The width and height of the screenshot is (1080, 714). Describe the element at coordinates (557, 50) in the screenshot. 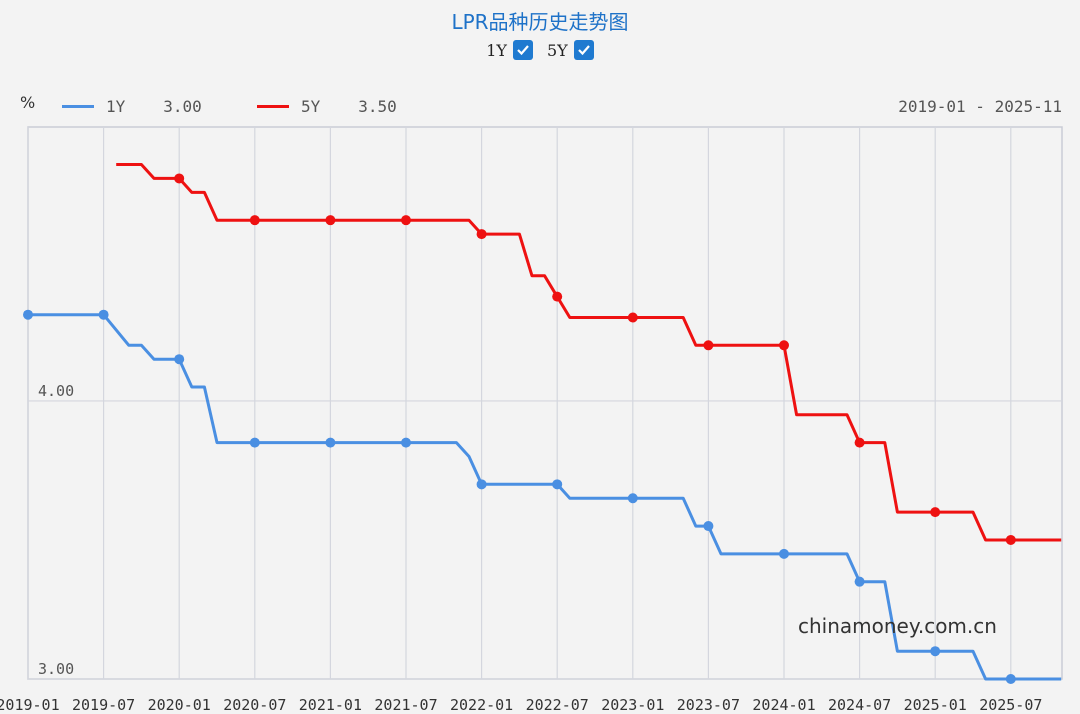

I see `toggle-5y-label: 5Y` at that location.